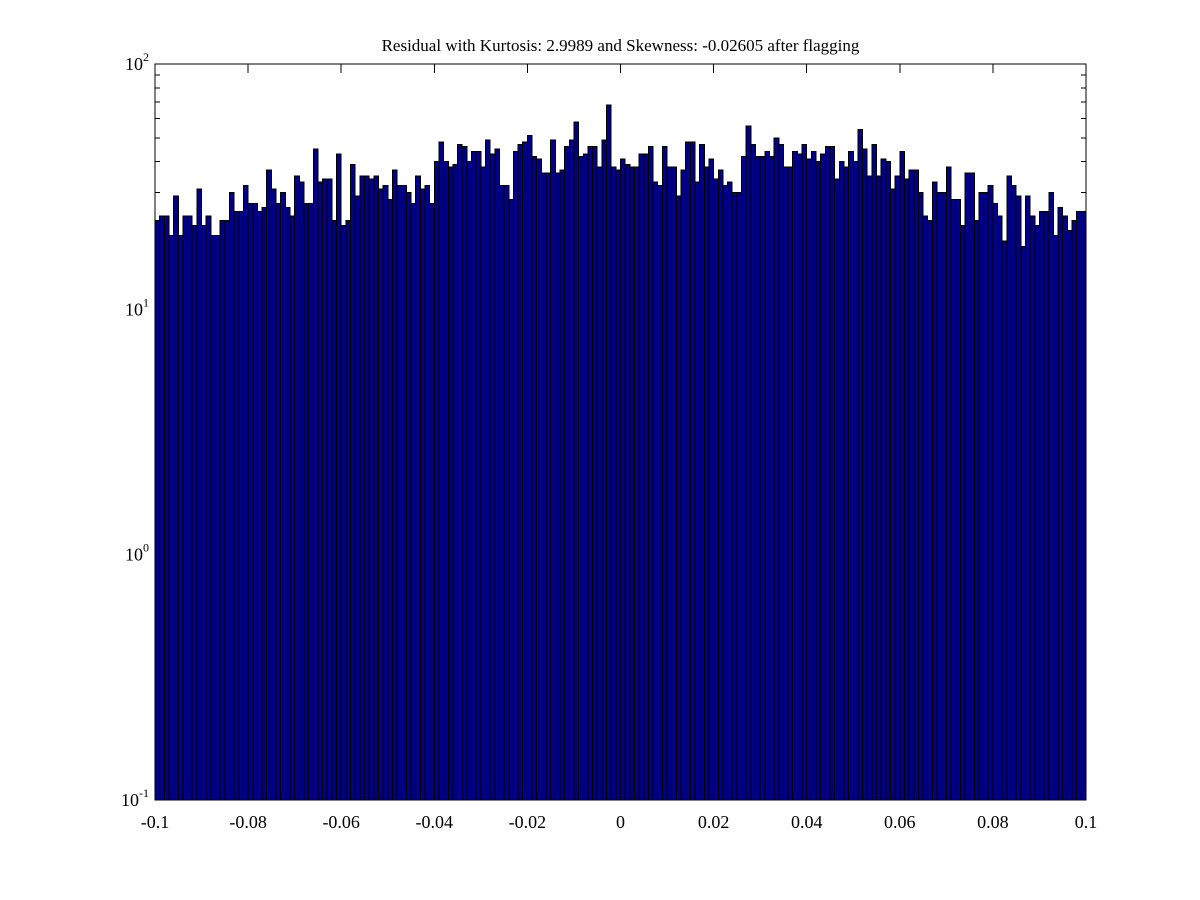 The image size is (1200, 900). Describe the element at coordinates (135, 798) in the screenshot. I see `y-tick-label: 10⁻¹` at that location.